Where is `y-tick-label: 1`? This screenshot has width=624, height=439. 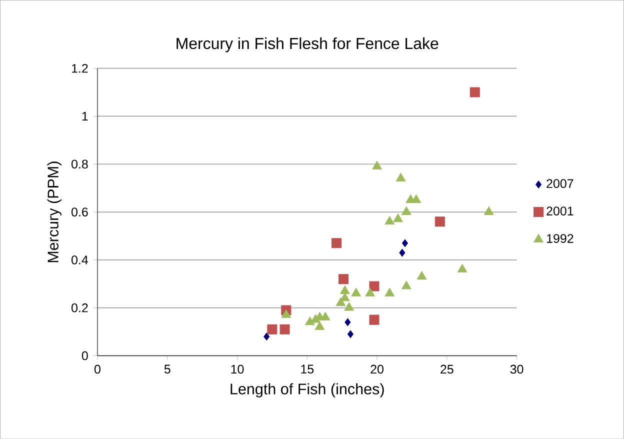
y-tick-label: 1 is located at coordinates (85, 116).